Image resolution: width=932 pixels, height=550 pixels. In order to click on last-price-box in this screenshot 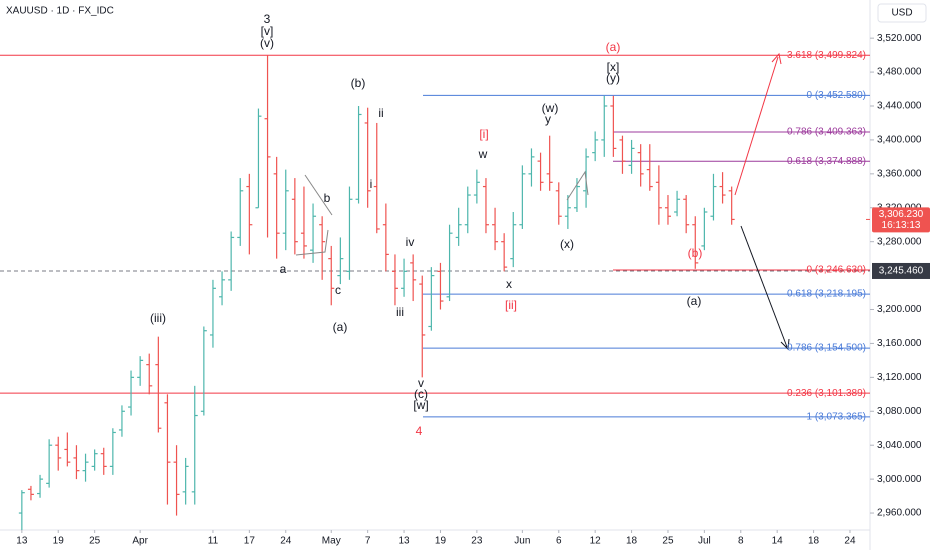, I will do `click(901, 220)`.